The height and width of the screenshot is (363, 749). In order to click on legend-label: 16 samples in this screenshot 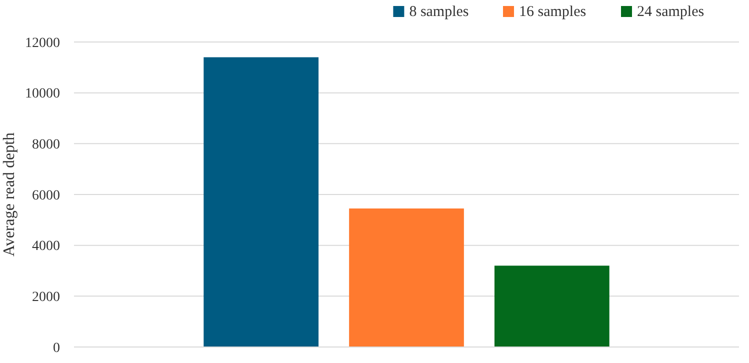, I will do `click(552, 12)`.